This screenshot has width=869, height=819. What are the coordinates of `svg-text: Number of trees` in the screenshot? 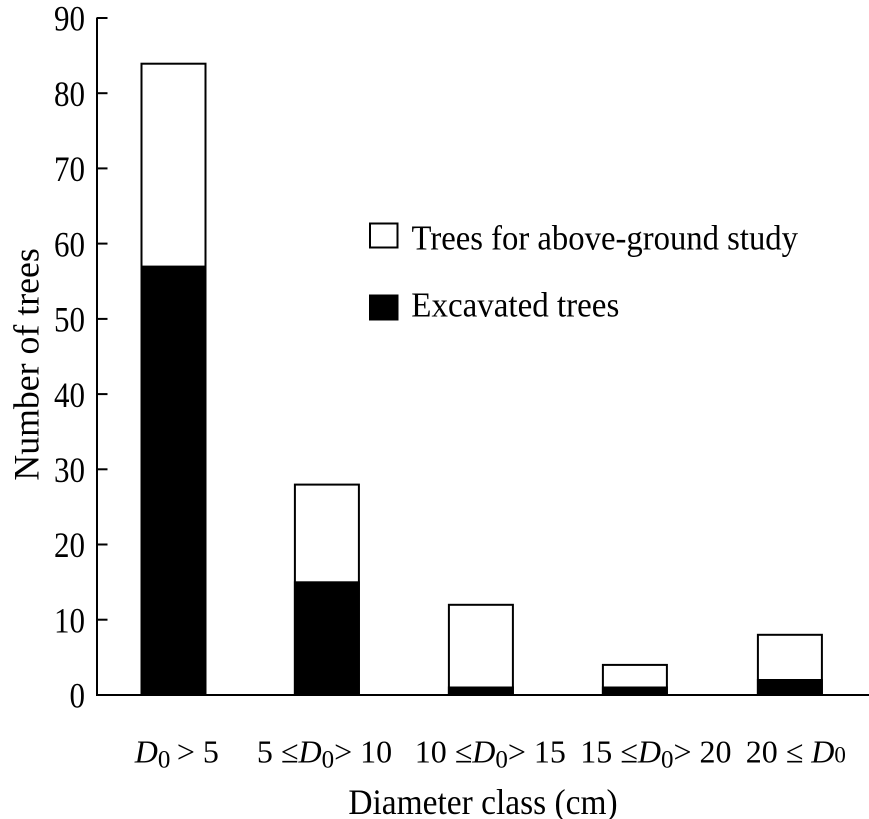 It's located at (27, 364).